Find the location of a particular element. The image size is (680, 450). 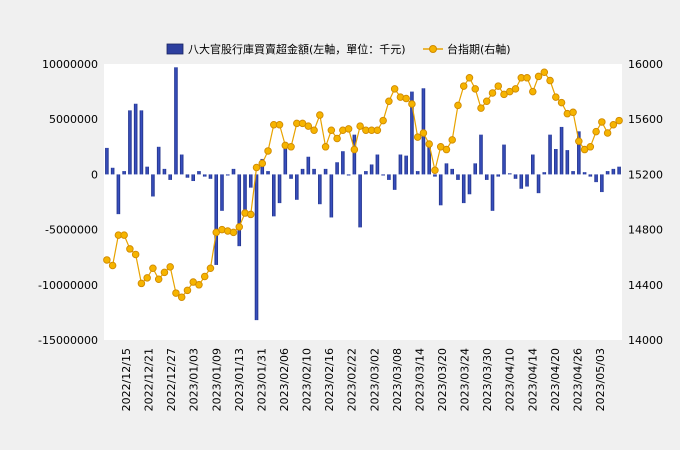

legend-bar-label: 八大官股行庫買賣超金額(左軸，單位：千元) is located at coordinates (297, 49).